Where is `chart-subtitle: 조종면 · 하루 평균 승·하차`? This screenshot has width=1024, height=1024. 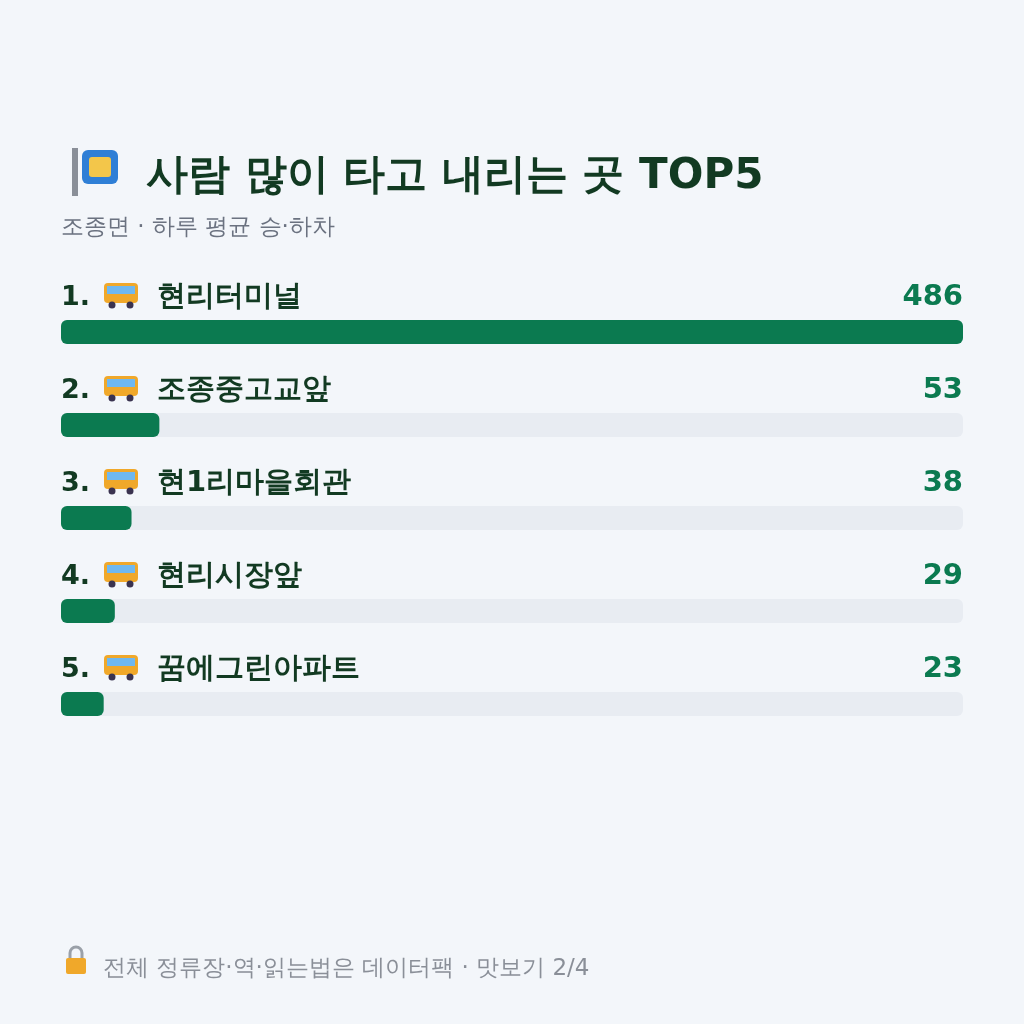
chart-subtitle: 조종면 · 하루 평균 승·하차 is located at coordinates (198, 226).